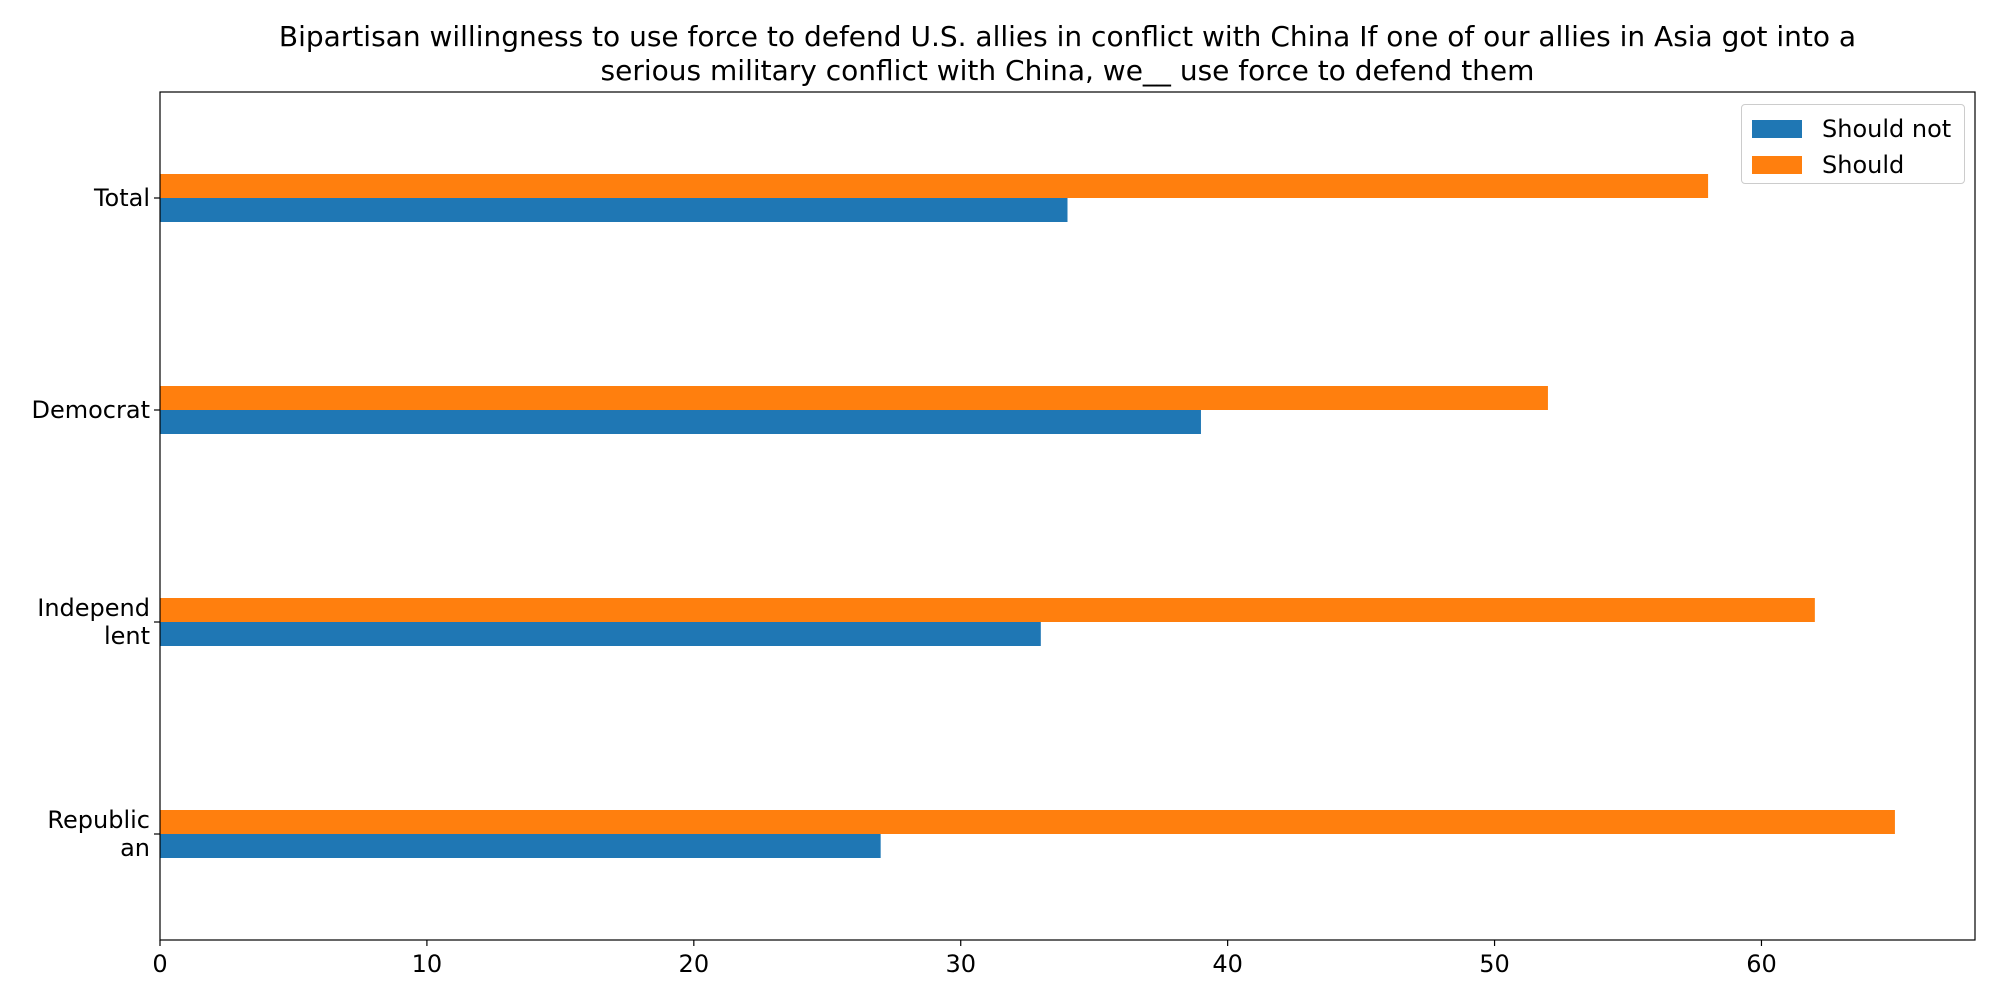  What do you see at coordinates (159, 964) in the screenshot?
I see `x-tick-label-0: 0` at bounding box center [159, 964].